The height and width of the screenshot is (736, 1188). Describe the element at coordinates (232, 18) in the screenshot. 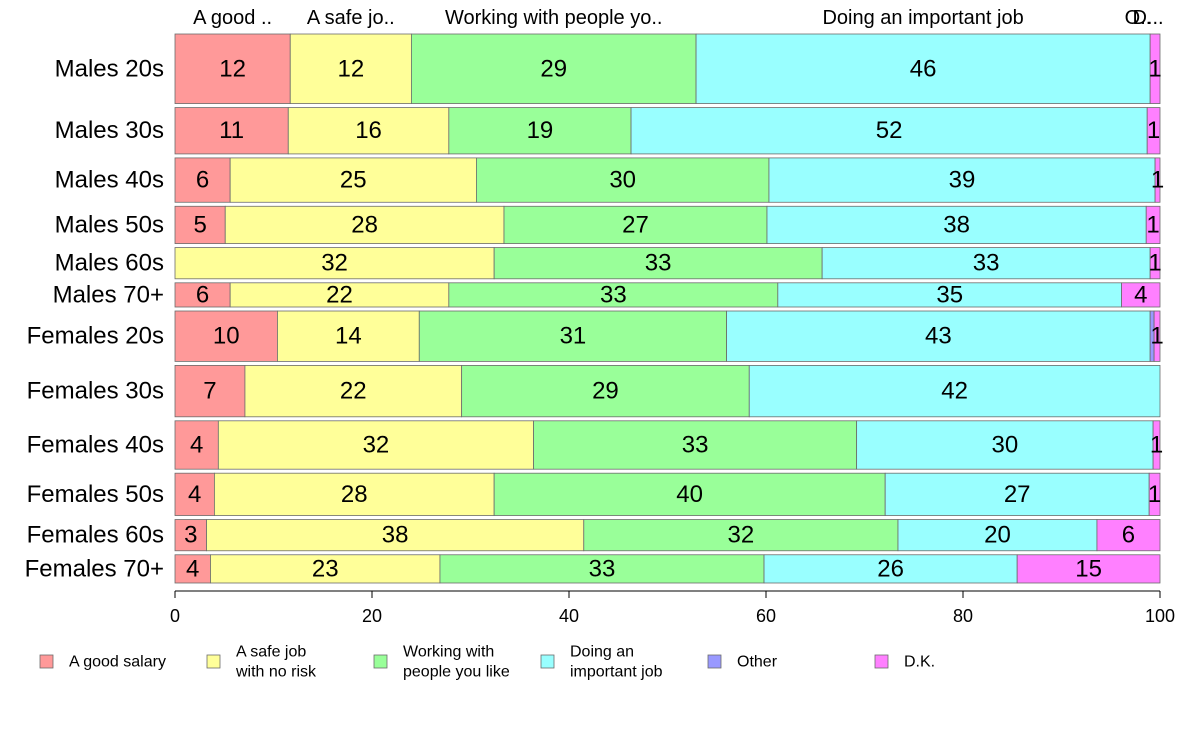

I see `column-label: A good ..` at that location.